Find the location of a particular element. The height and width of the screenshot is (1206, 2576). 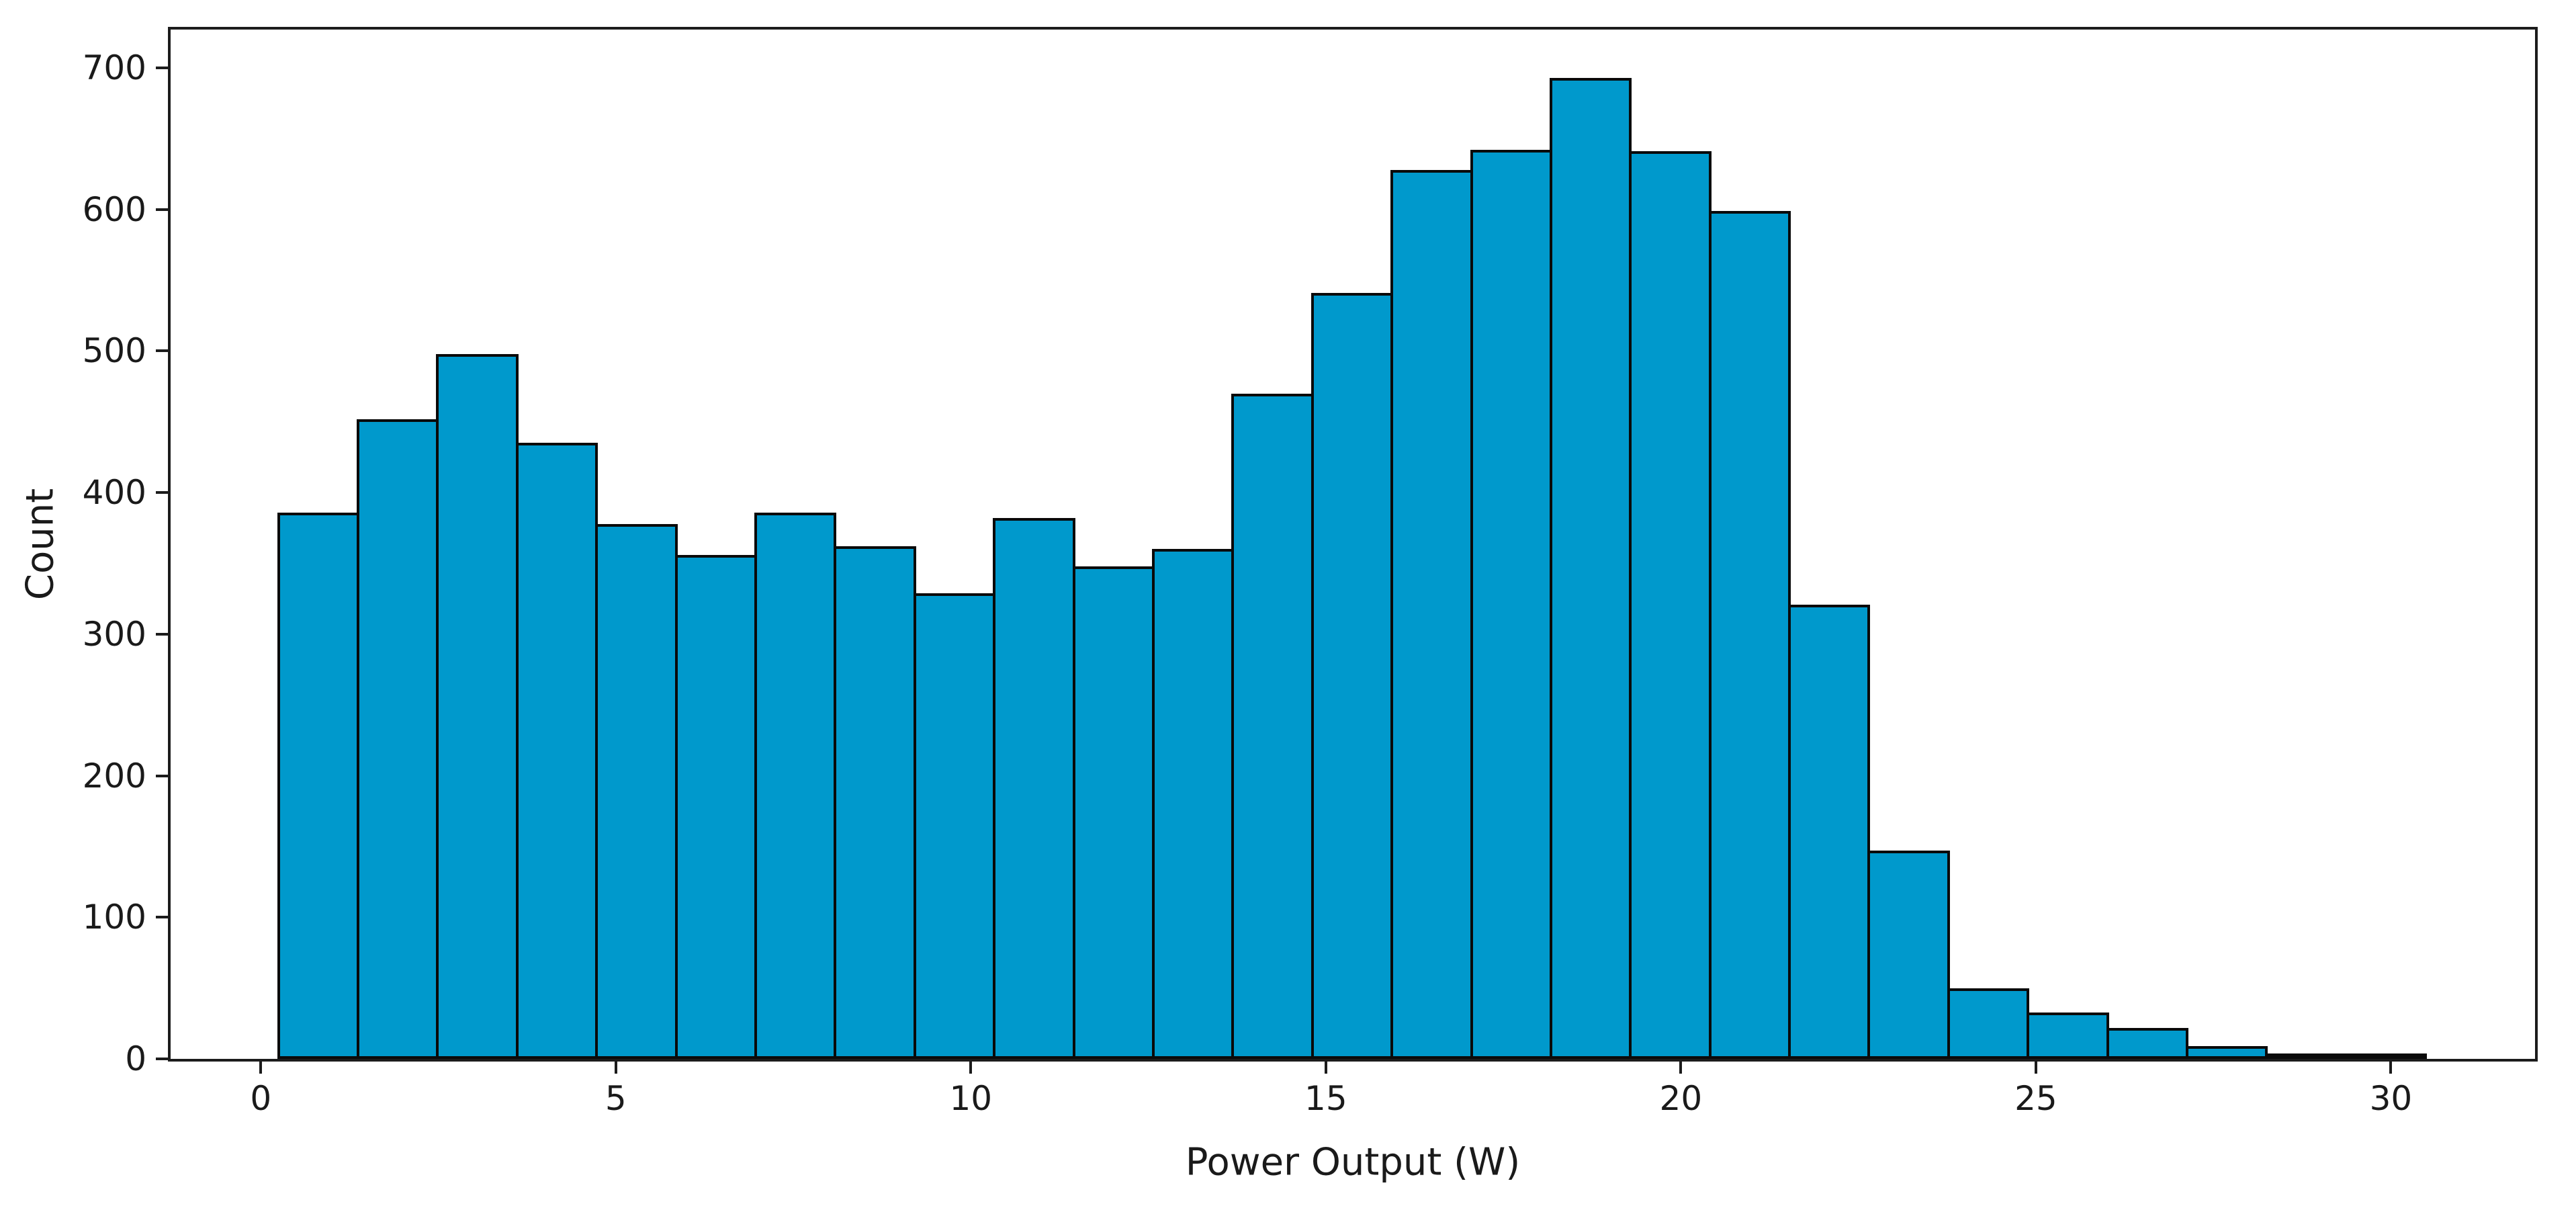

y-tick-label: 400 is located at coordinates (114, 493).